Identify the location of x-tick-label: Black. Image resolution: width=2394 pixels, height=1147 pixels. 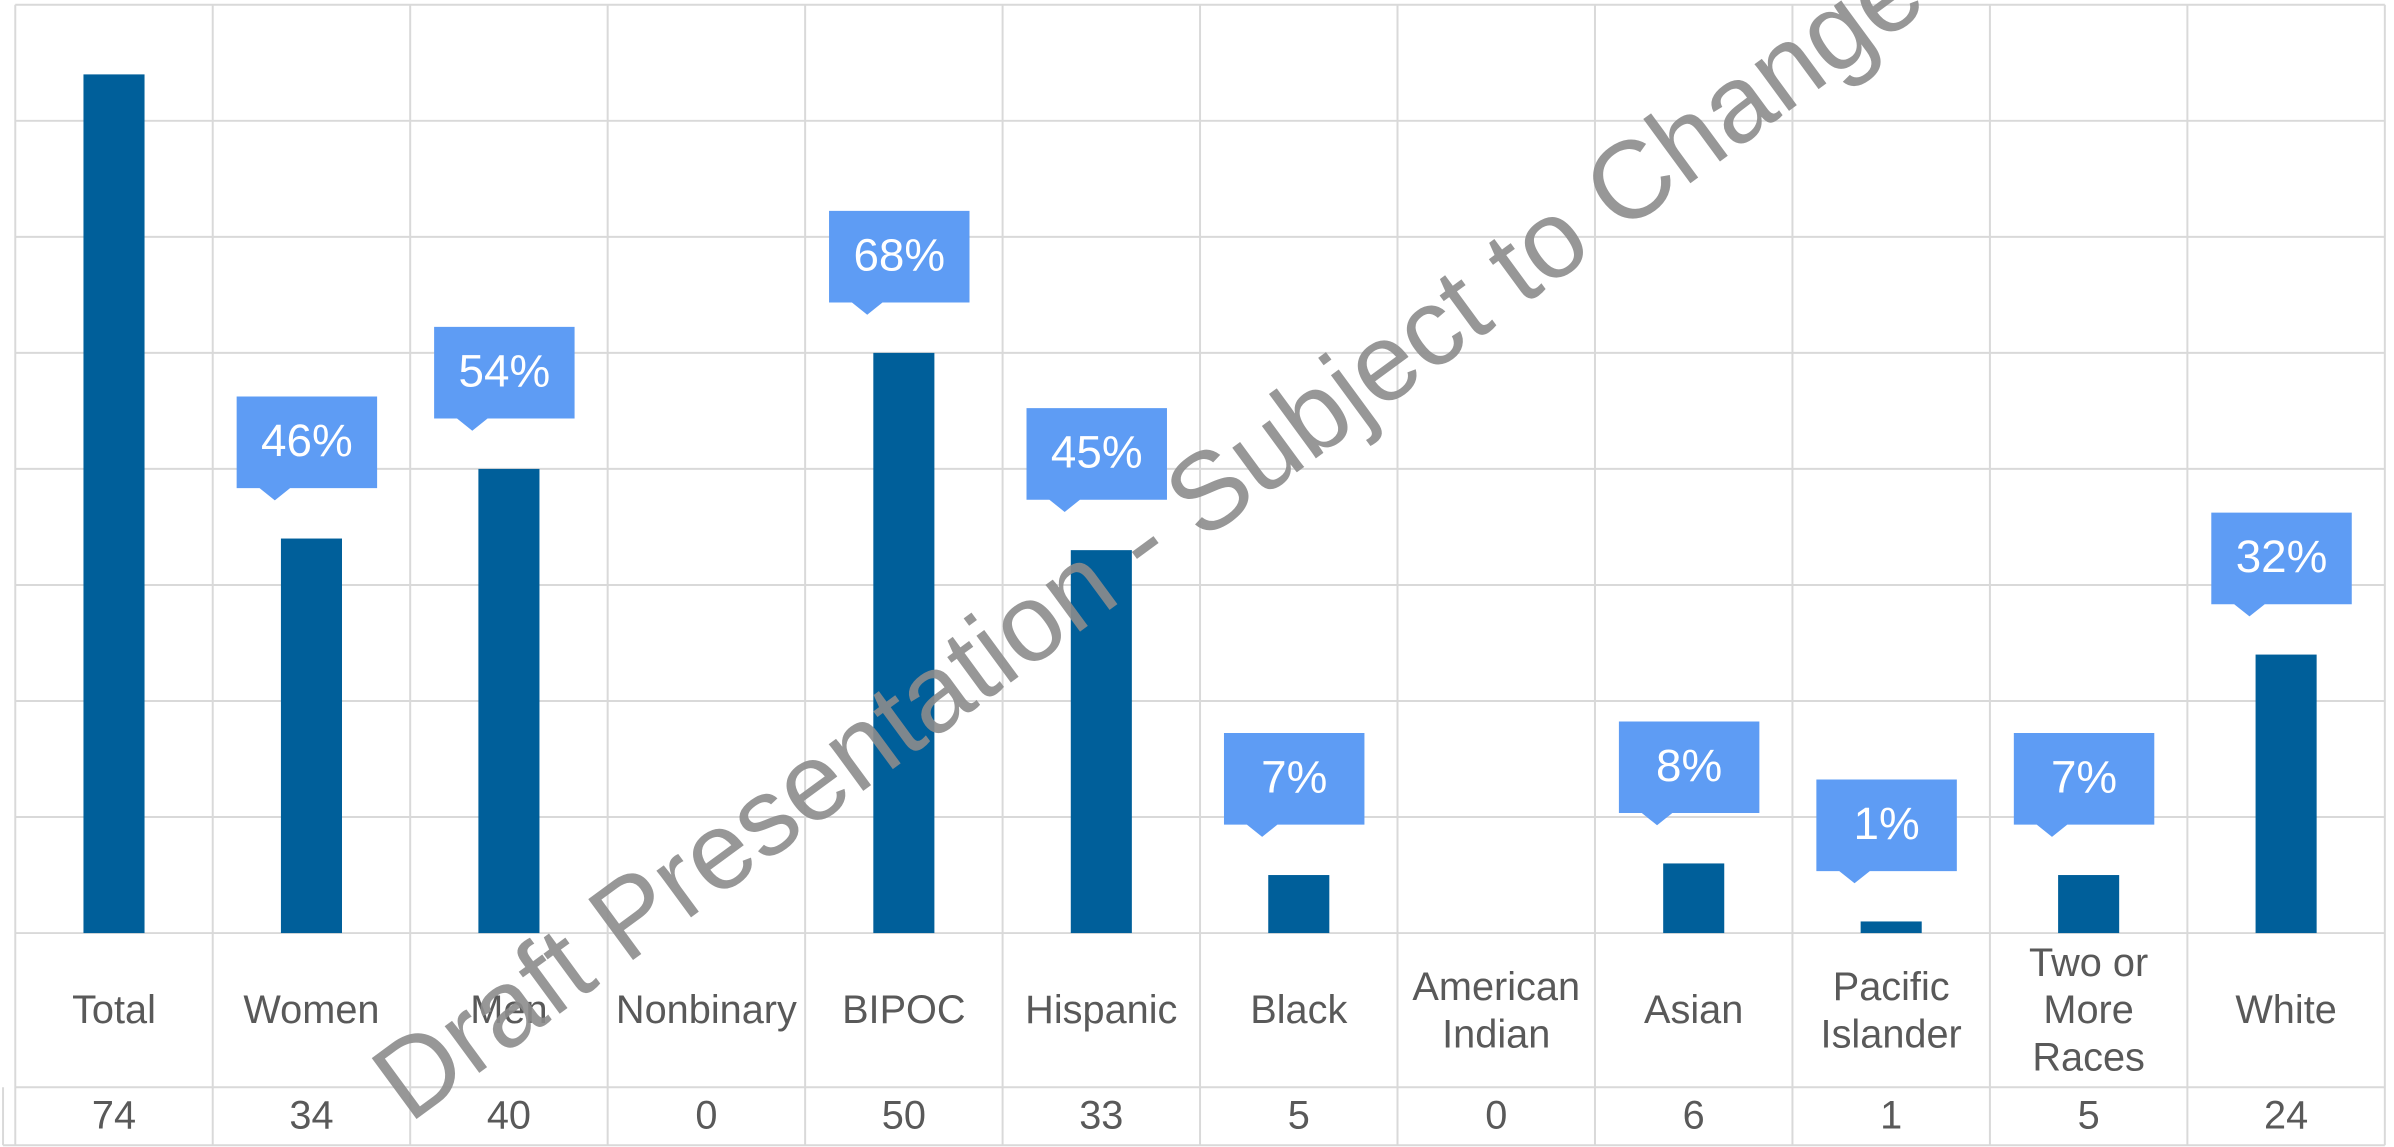
(1299, 1009).